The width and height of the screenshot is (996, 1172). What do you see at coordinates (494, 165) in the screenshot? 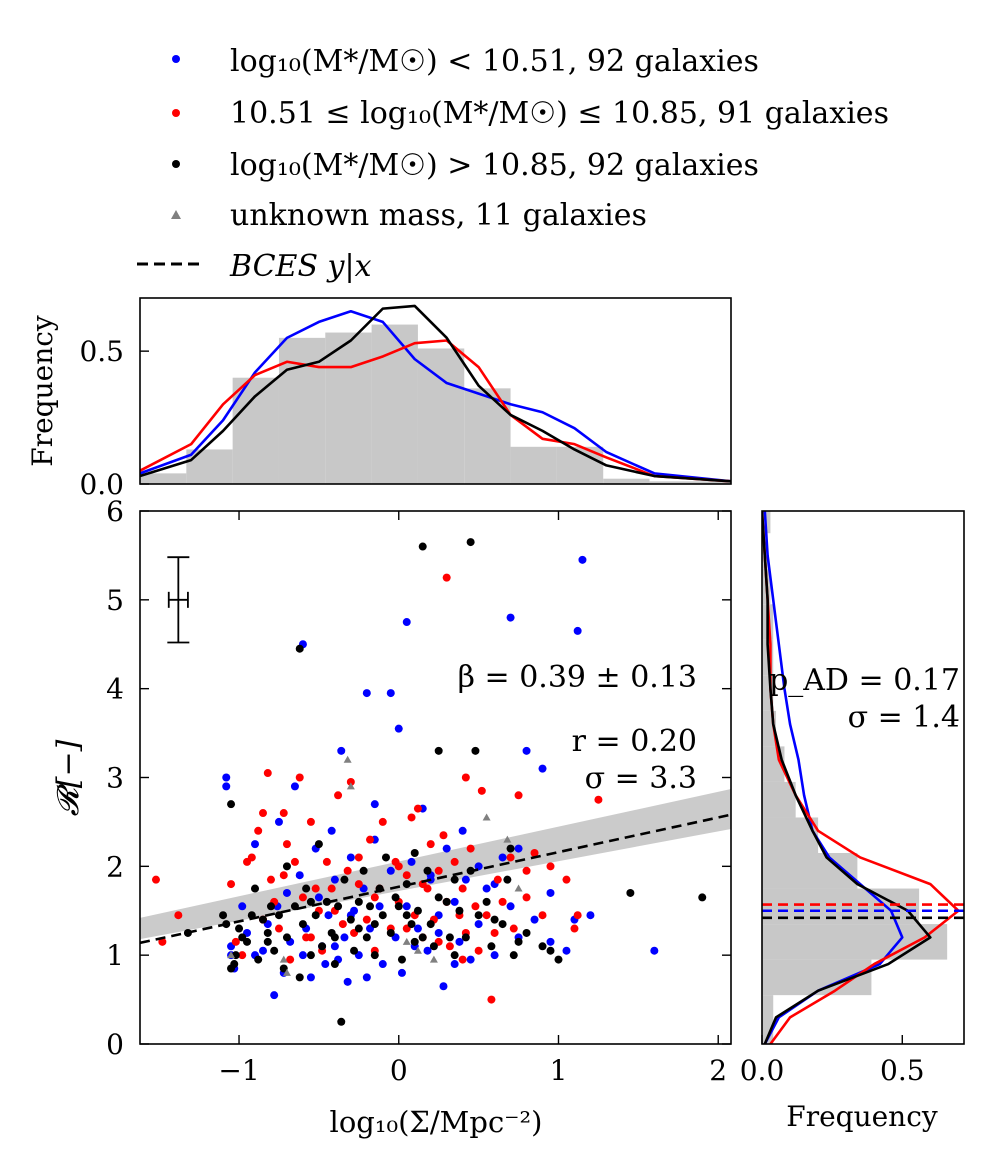
I see `legend-label-black: log₁₀(M*/M☉) > 10.85, 92 galaxies` at bounding box center [494, 165].